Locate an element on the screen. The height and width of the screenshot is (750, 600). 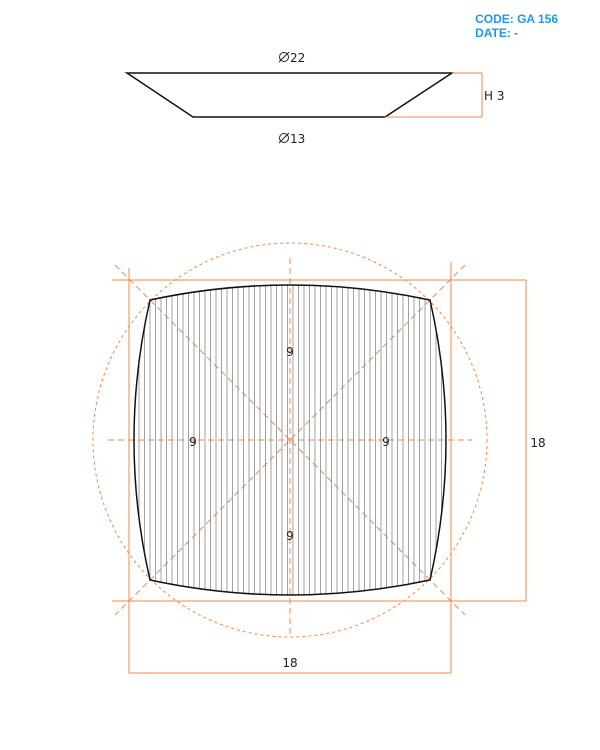
plan-height-dimension-label: 18 is located at coordinates (537, 443).